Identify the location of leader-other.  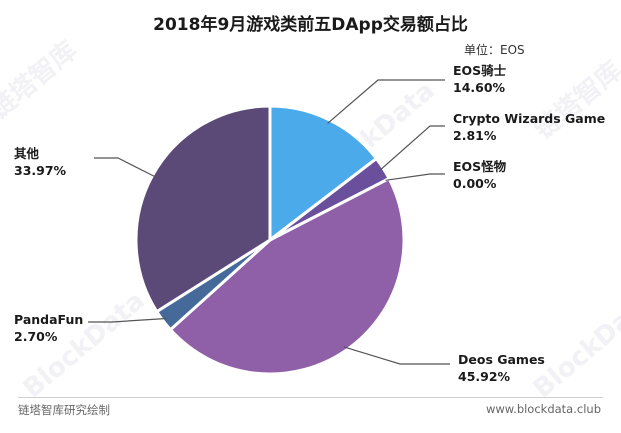
(125, 167).